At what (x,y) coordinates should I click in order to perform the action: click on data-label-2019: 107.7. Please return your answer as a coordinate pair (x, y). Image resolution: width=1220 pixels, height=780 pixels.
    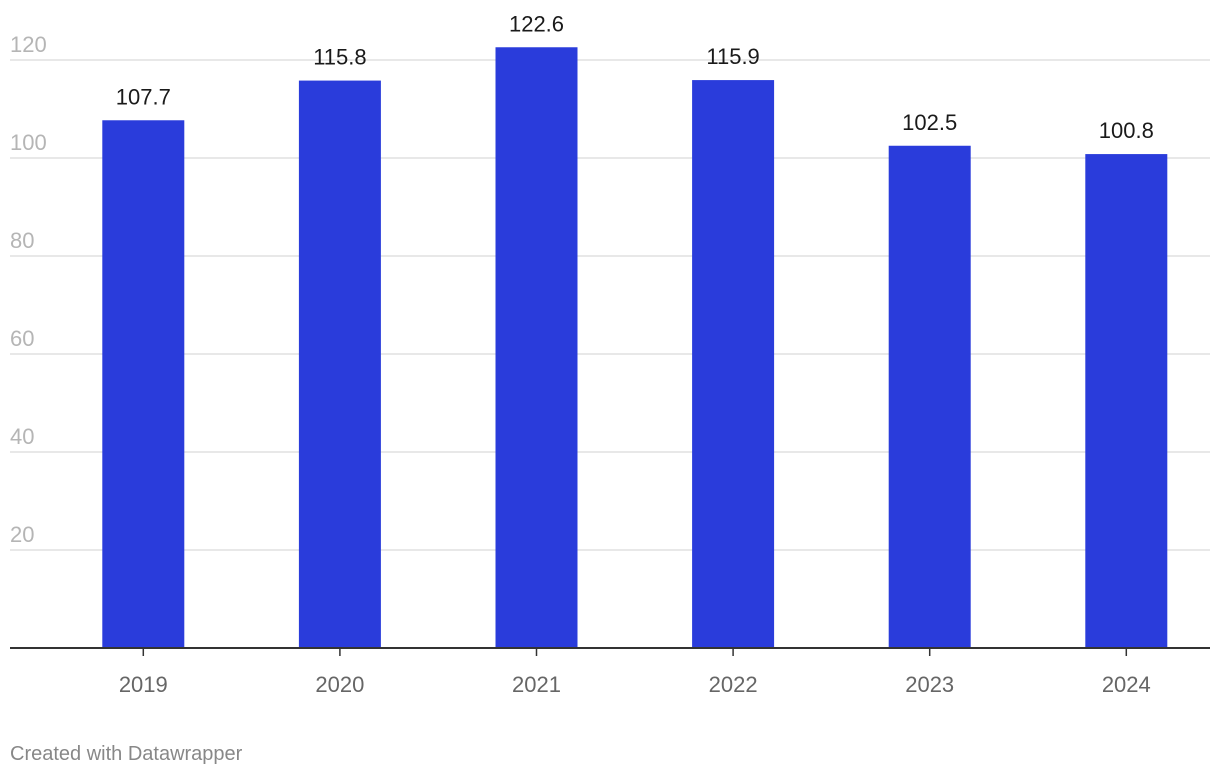
    Looking at the image, I should click on (143, 96).